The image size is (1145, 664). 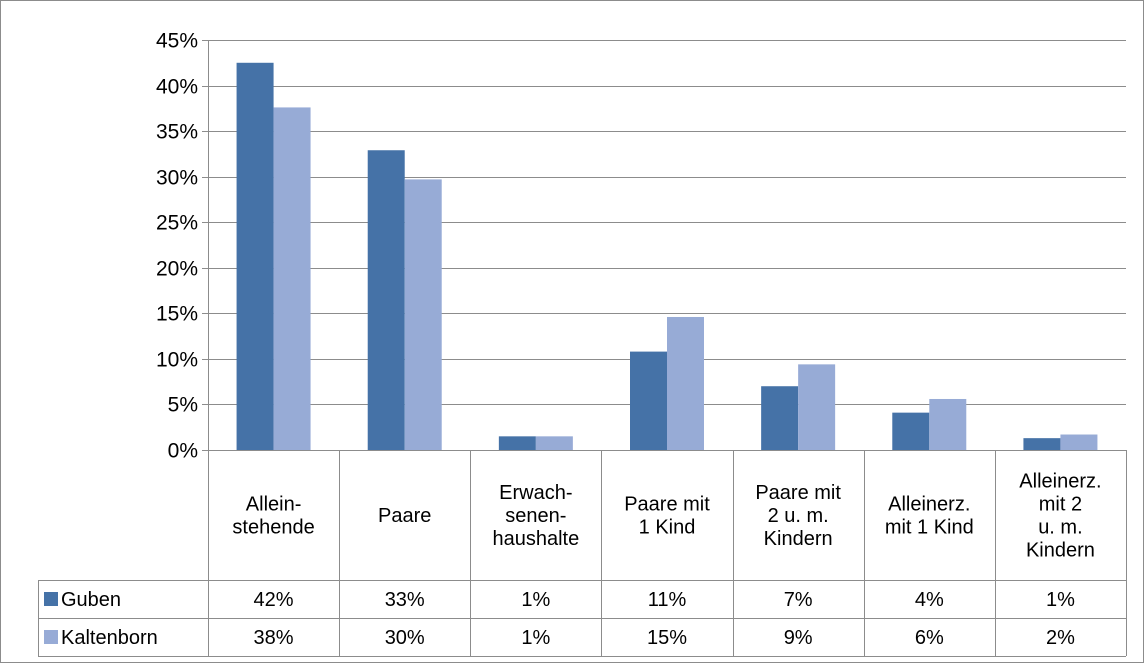 What do you see at coordinates (177, 223) in the screenshot?
I see `y-tick-label: 25%` at bounding box center [177, 223].